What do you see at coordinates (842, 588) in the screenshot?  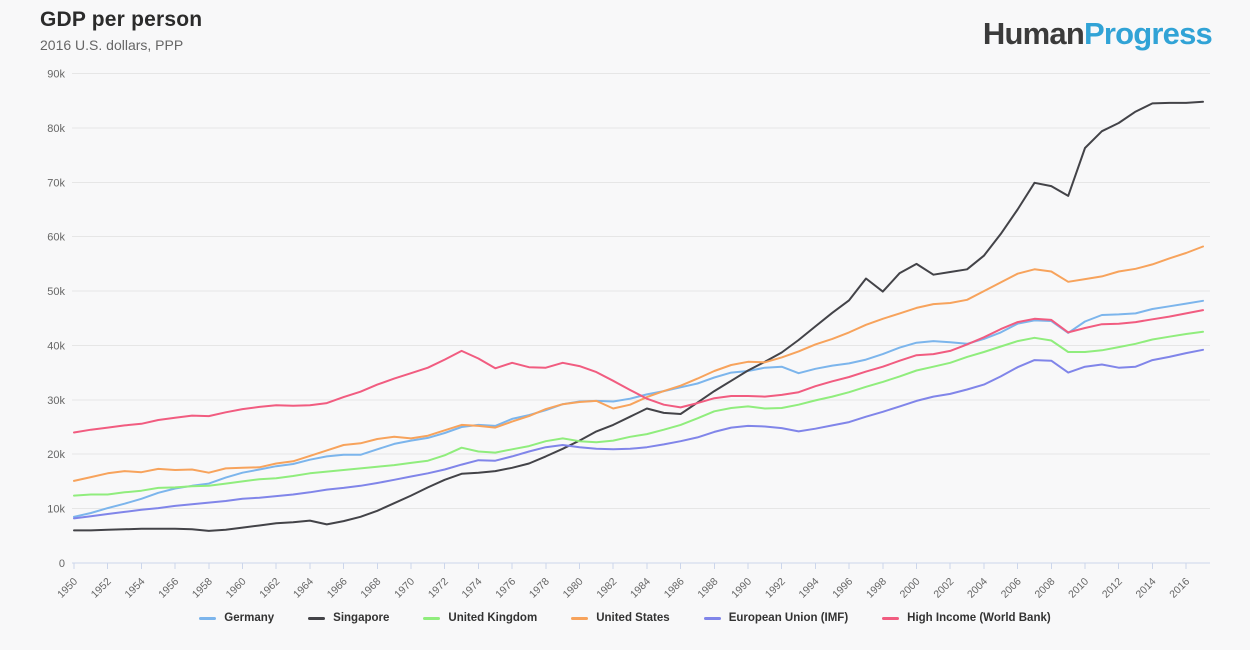 I see `x-axis-label: 1996` at bounding box center [842, 588].